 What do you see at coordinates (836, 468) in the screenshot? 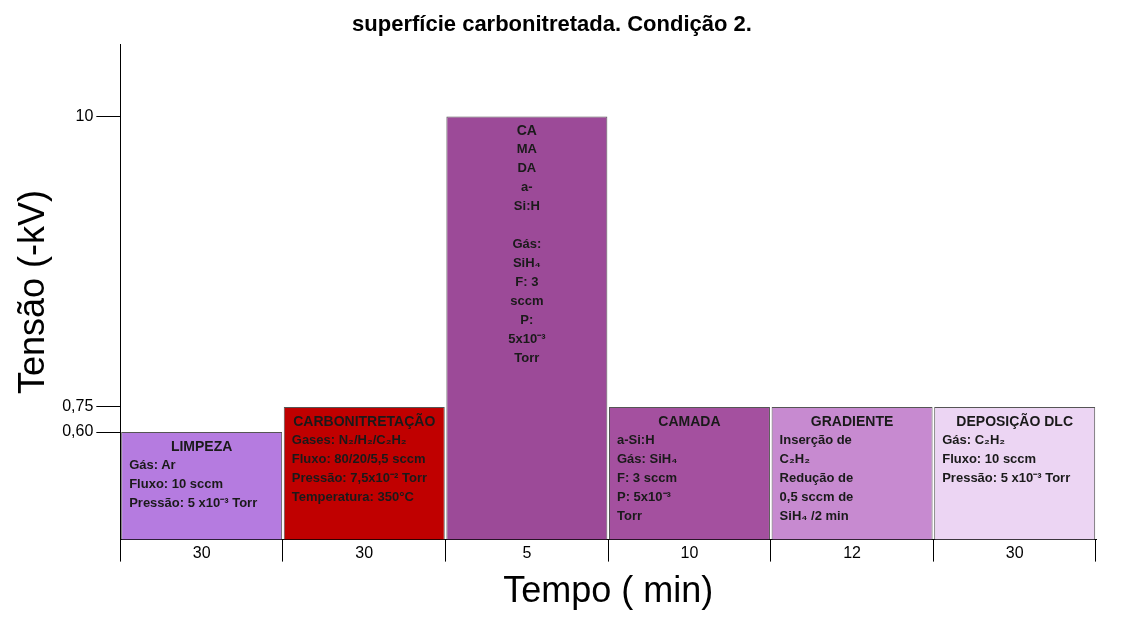
I see `annotation: GRADIENTE Inserção de C₂H₂ Redução de 0,5 sccm de SiH₄ /2 min` at bounding box center [836, 468].